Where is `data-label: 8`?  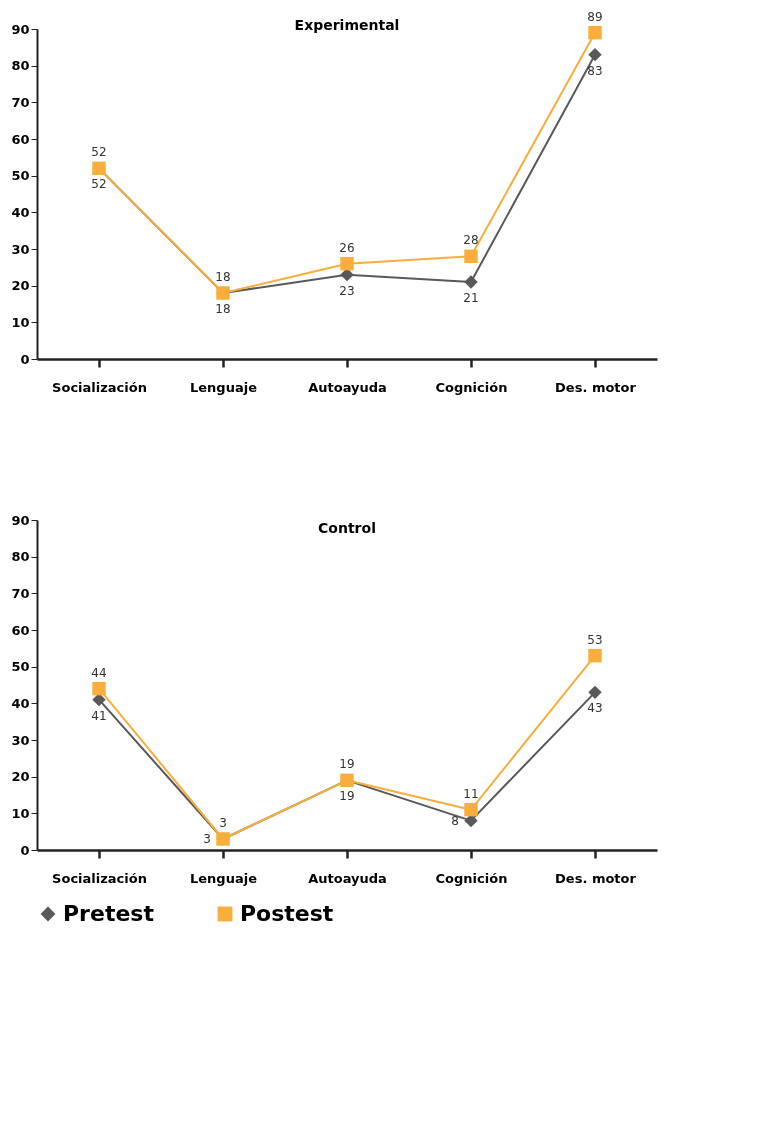 data-label: 8 is located at coordinates (455, 820).